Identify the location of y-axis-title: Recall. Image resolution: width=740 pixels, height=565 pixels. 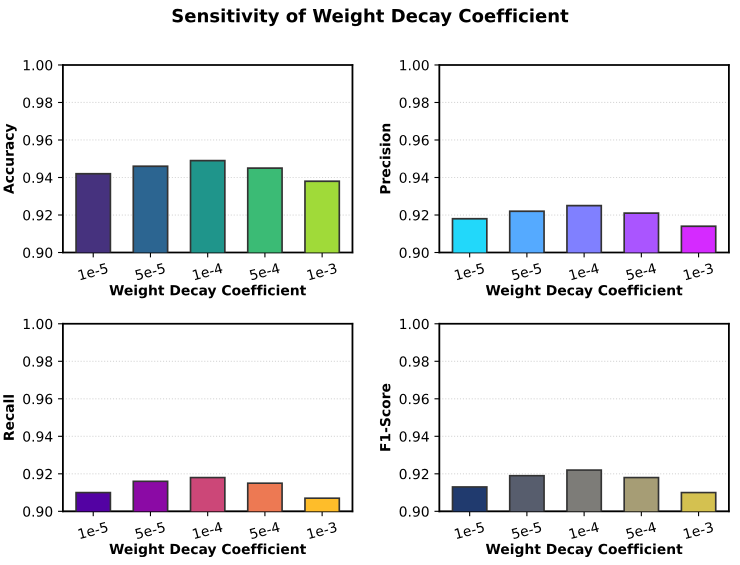
(8, 417).